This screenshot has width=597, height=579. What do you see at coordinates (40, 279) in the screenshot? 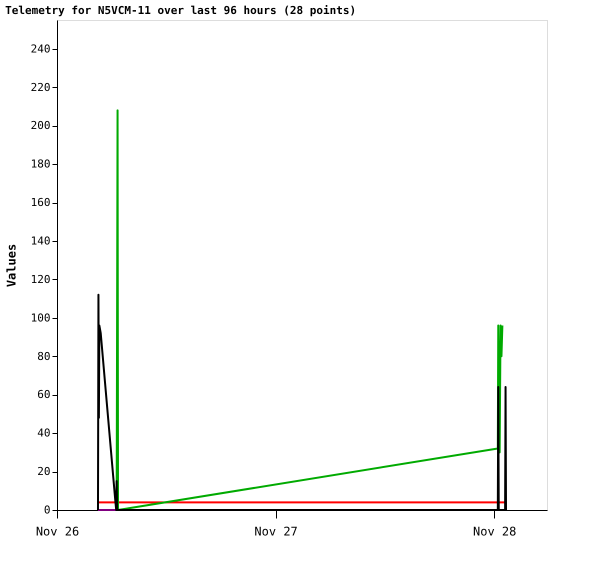
I see `y-tick-label: 120` at bounding box center [40, 279].